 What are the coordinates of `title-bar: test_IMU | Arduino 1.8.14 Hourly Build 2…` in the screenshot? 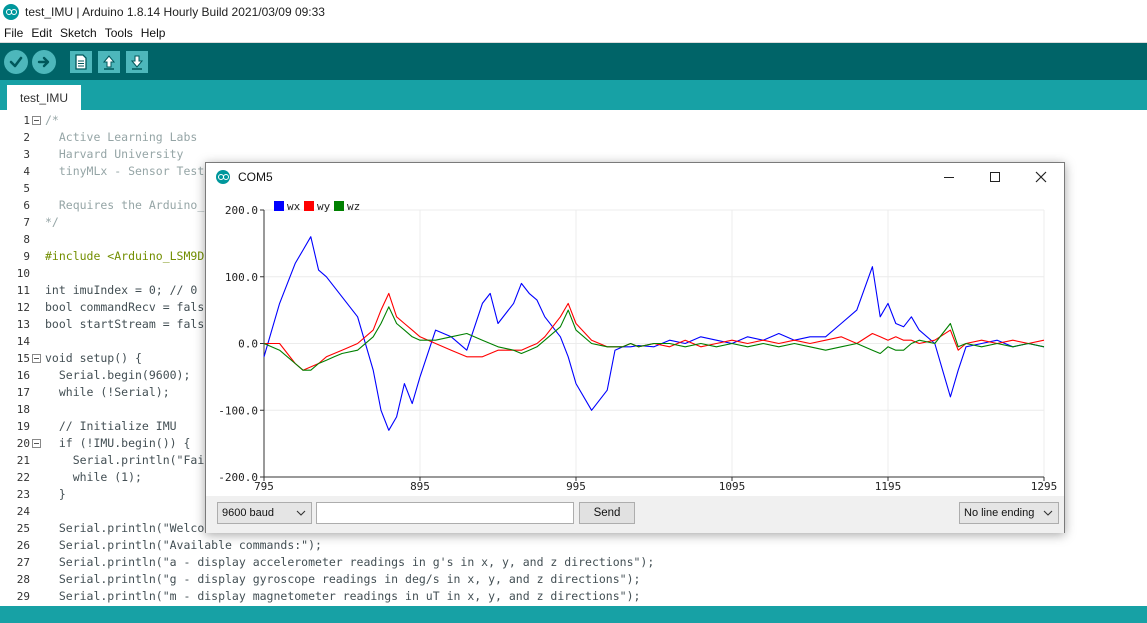 It's located at (573, 12).